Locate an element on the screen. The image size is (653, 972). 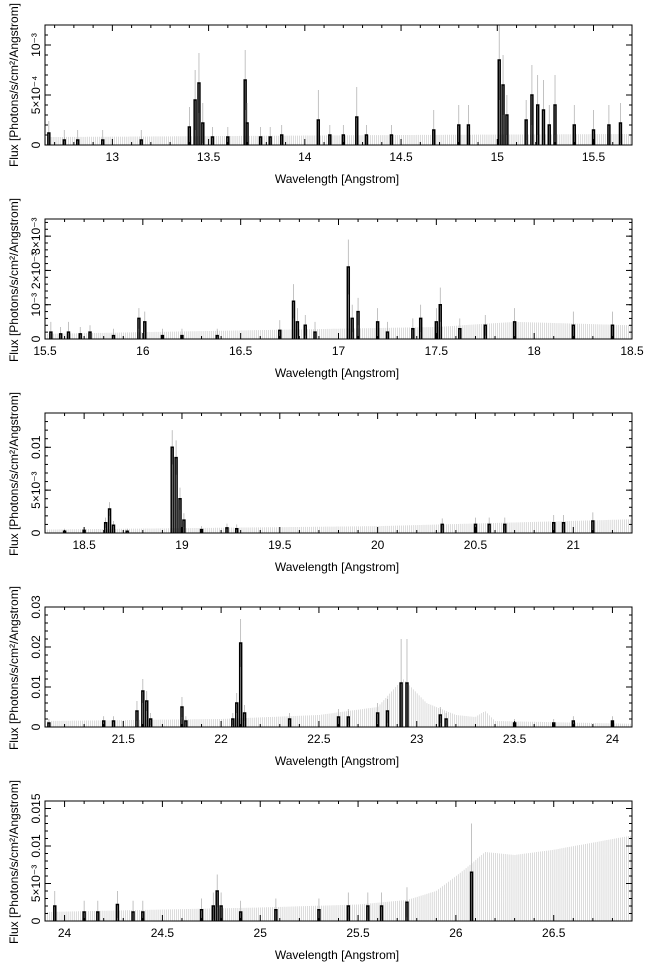
panel-3-xlabel: Wavelength [Angstrom] is located at coordinates (337, 567).